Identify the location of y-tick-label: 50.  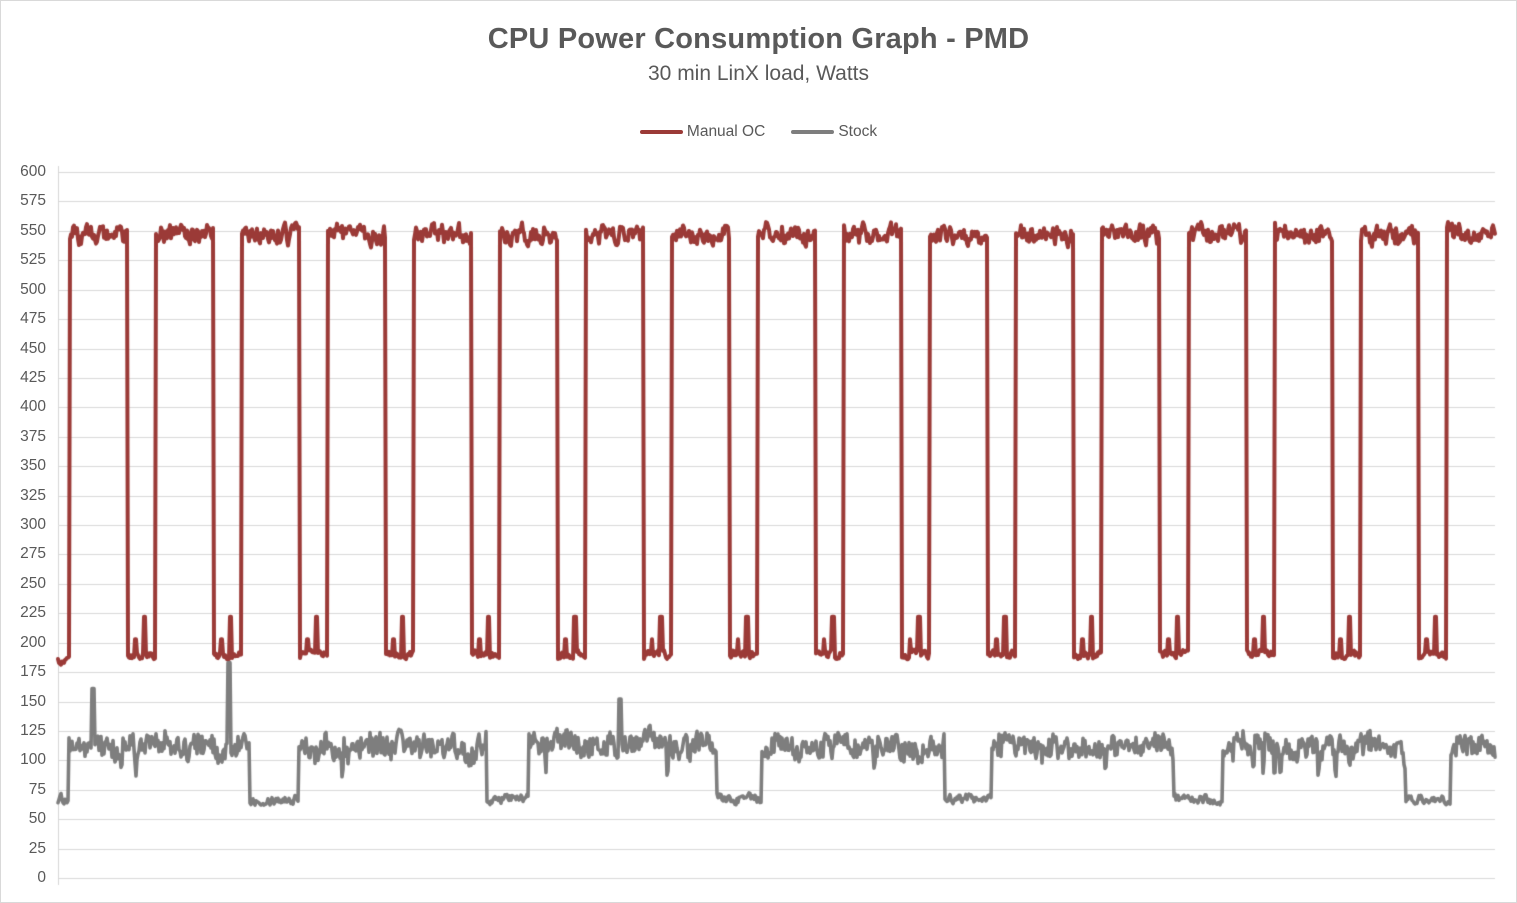
(37, 819).